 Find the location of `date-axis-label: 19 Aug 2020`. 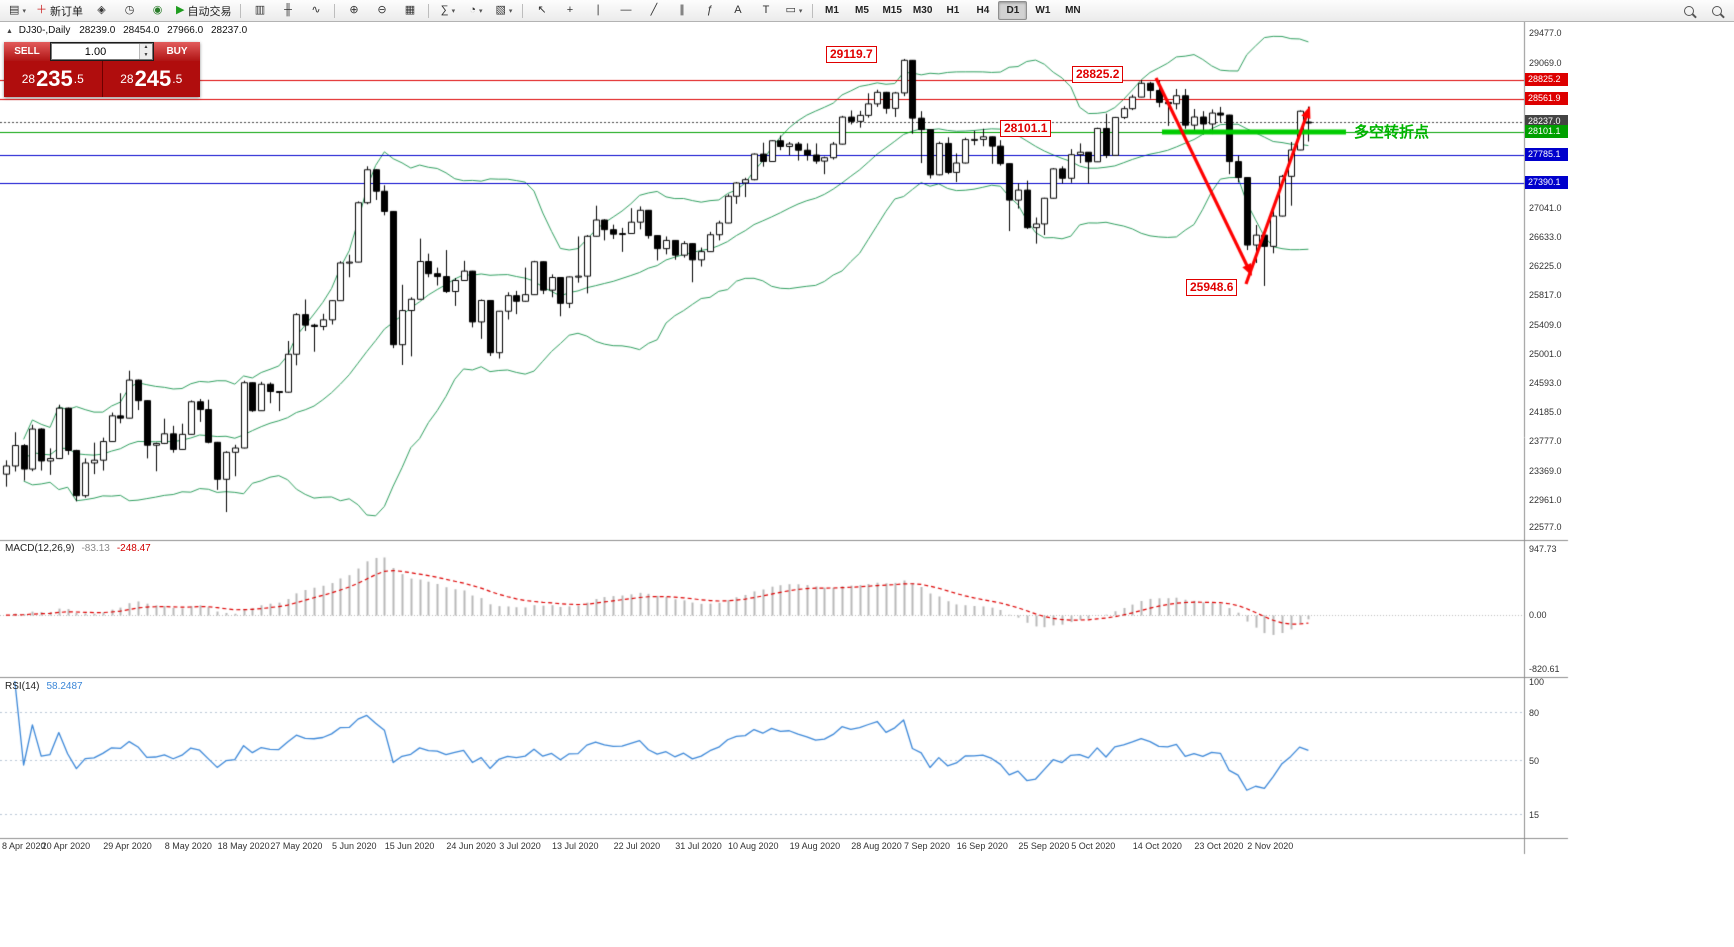

date-axis-label: 19 Aug 2020 is located at coordinates (815, 846).